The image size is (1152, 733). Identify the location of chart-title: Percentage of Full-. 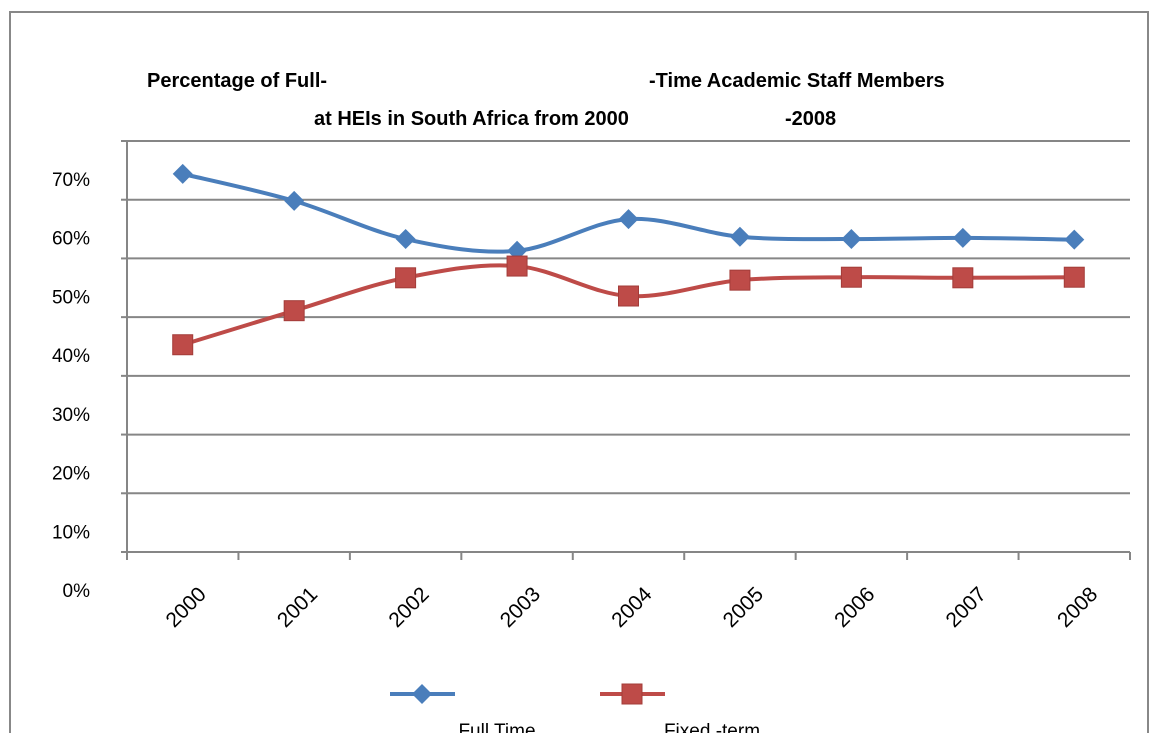
(237, 81).